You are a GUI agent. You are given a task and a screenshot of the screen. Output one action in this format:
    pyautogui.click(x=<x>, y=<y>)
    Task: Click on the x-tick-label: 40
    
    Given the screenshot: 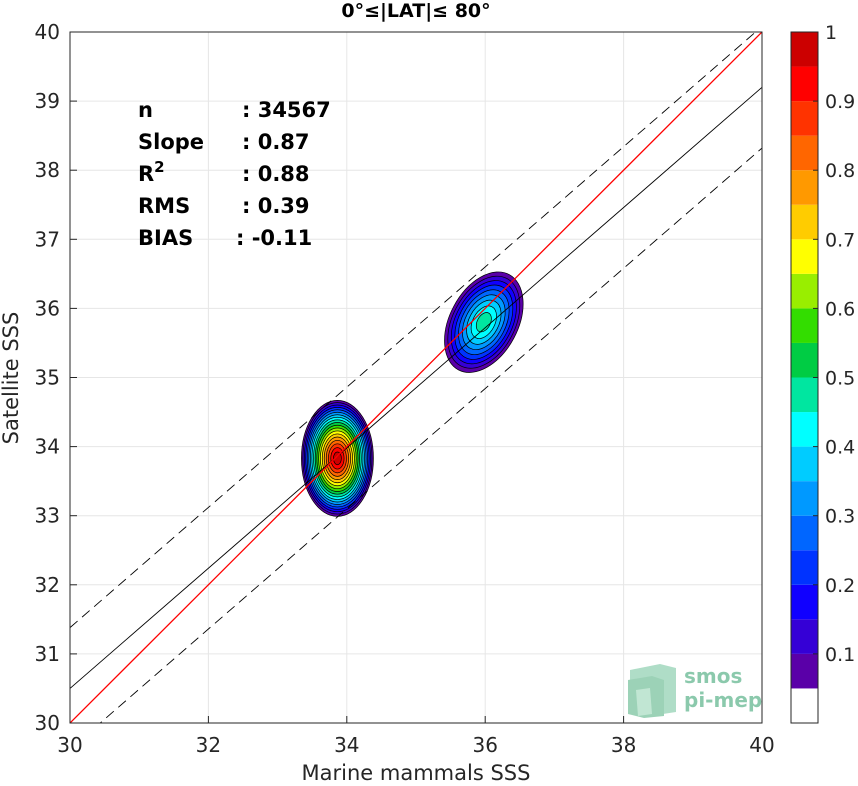 What is the action you would take?
    pyautogui.click(x=761, y=745)
    